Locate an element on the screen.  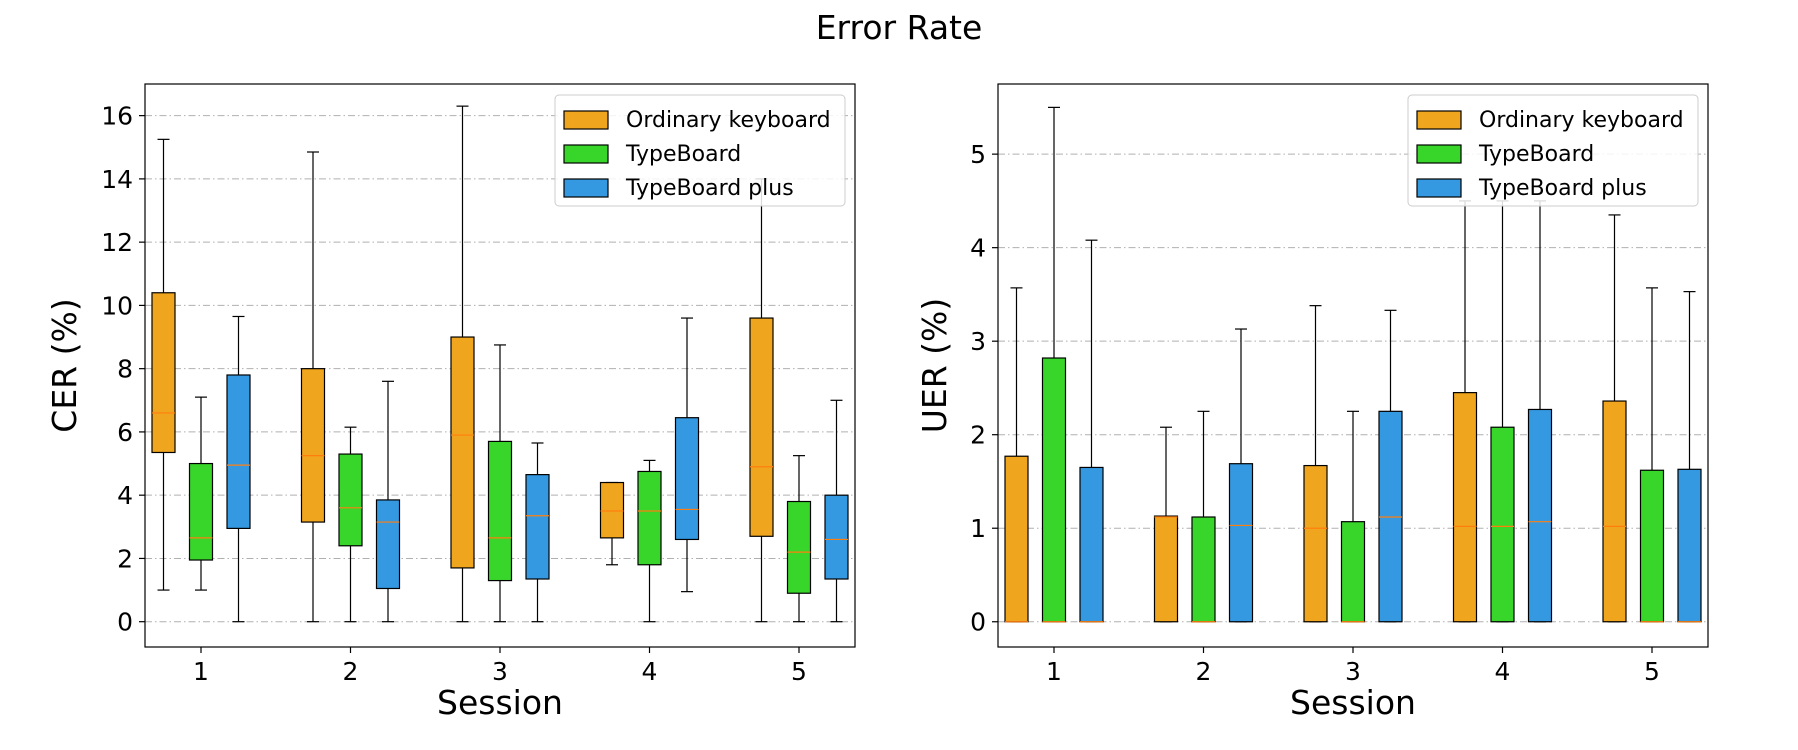
x-tick-label: 1 is located at coordinates (1054, 671).